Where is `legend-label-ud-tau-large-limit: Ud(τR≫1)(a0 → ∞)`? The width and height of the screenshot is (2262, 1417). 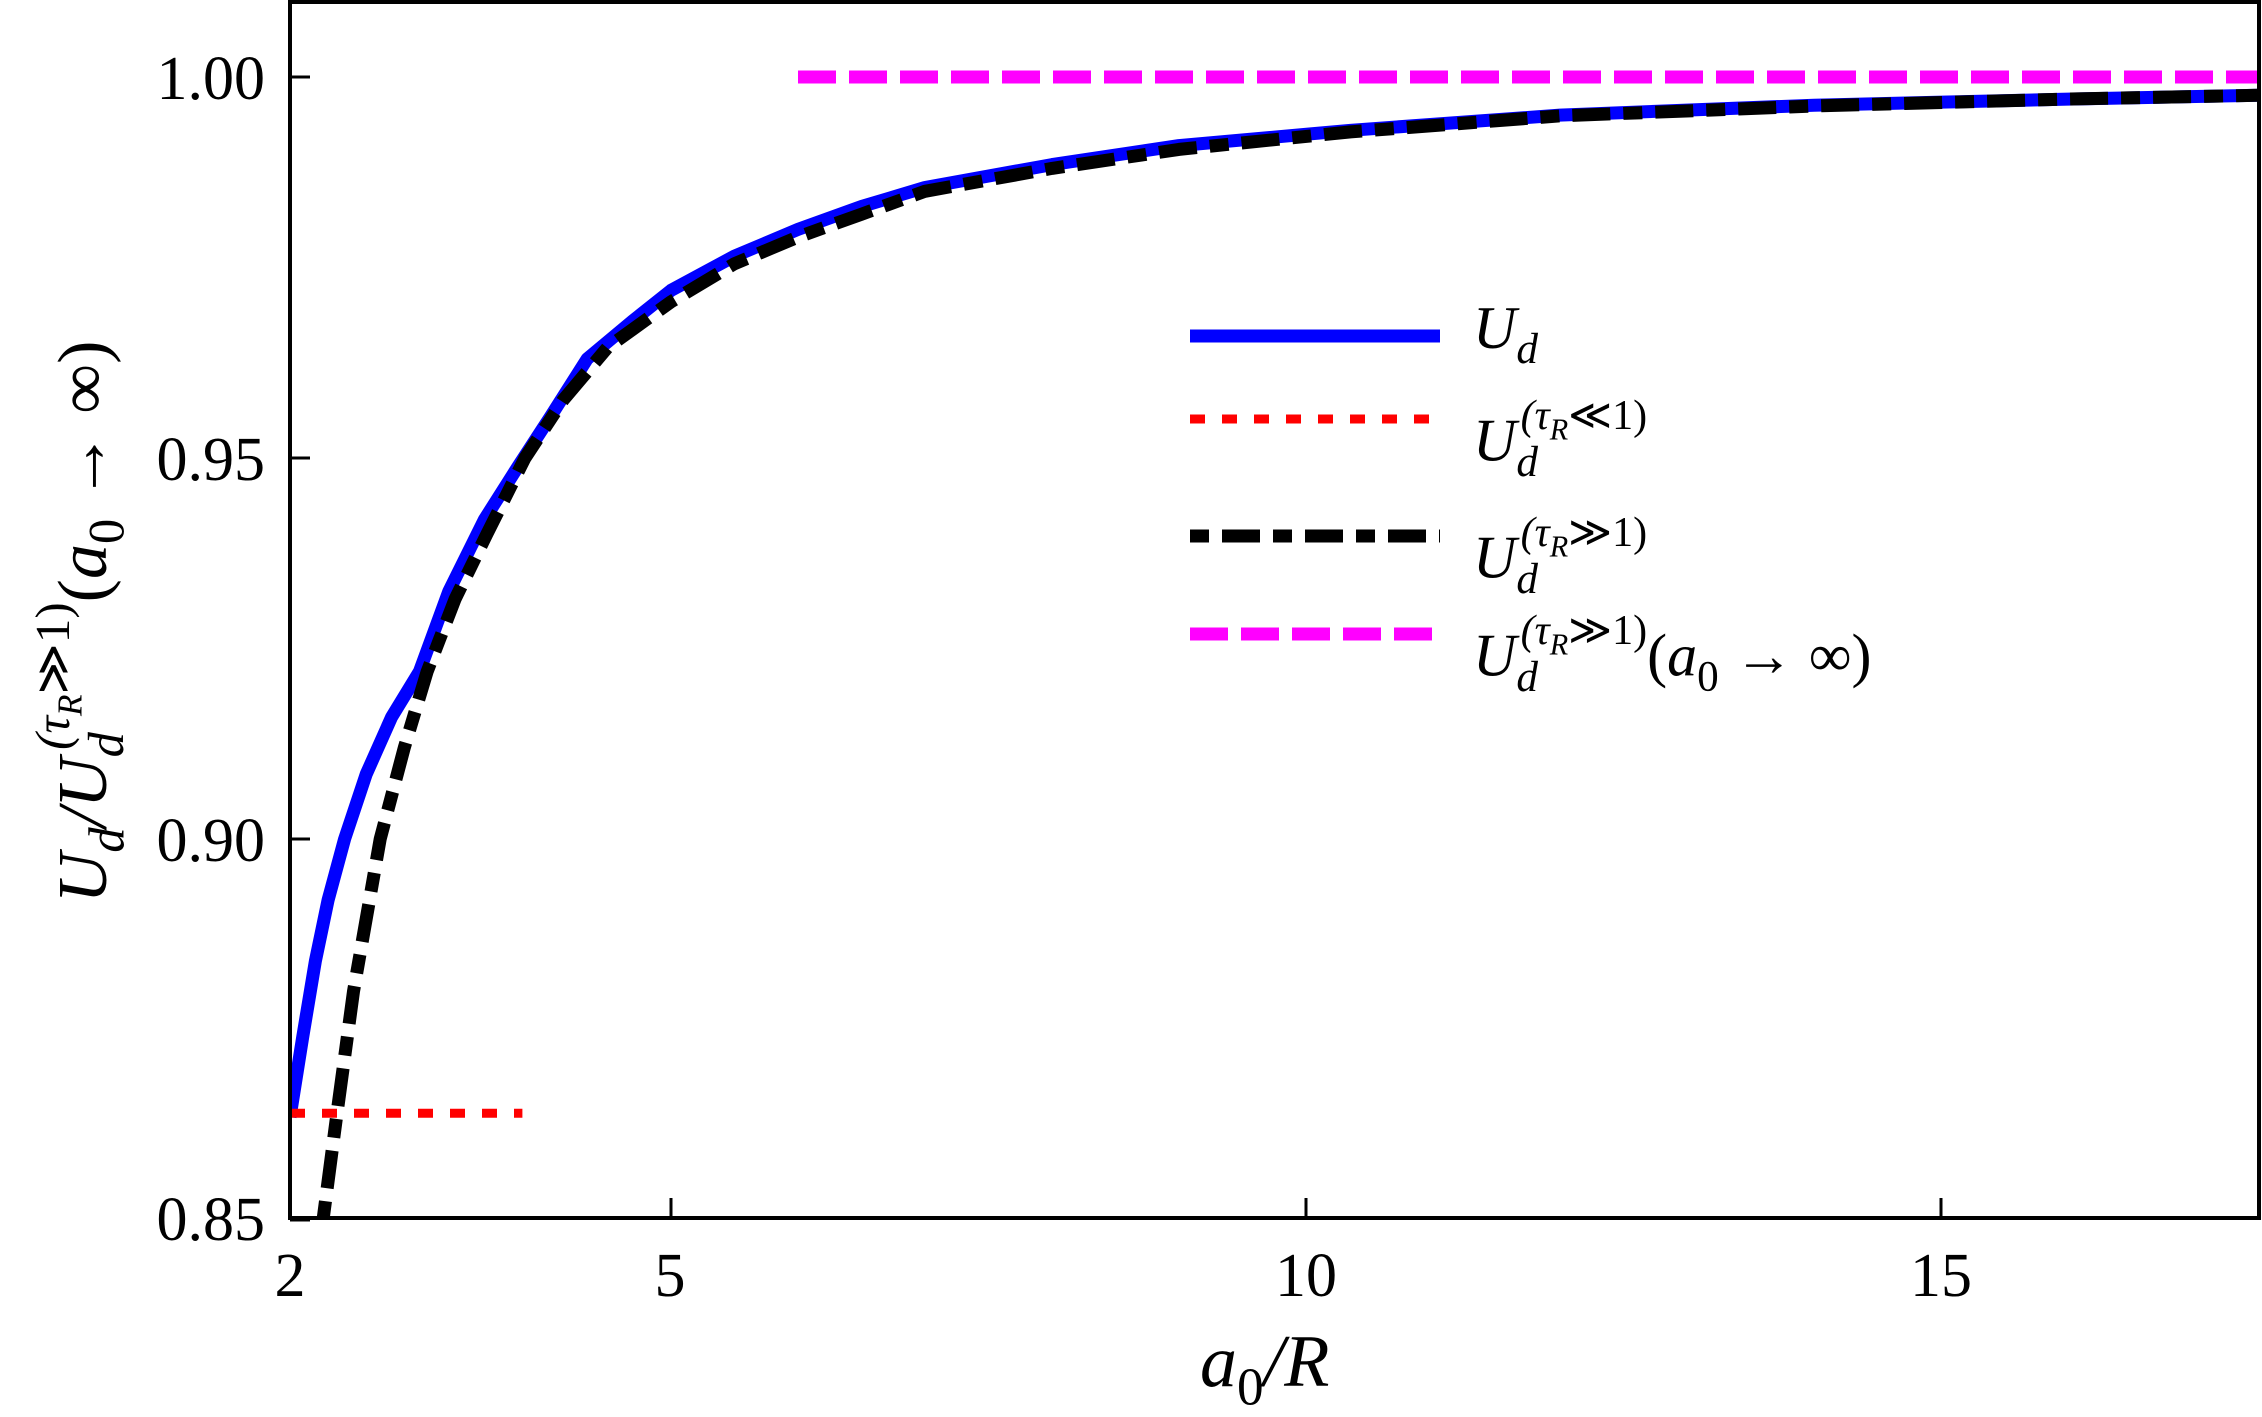
legend-label-ud-tau-large-limit: Ud(τR≫1)(a0 → ∞) is located at coordinates (1672, 654).